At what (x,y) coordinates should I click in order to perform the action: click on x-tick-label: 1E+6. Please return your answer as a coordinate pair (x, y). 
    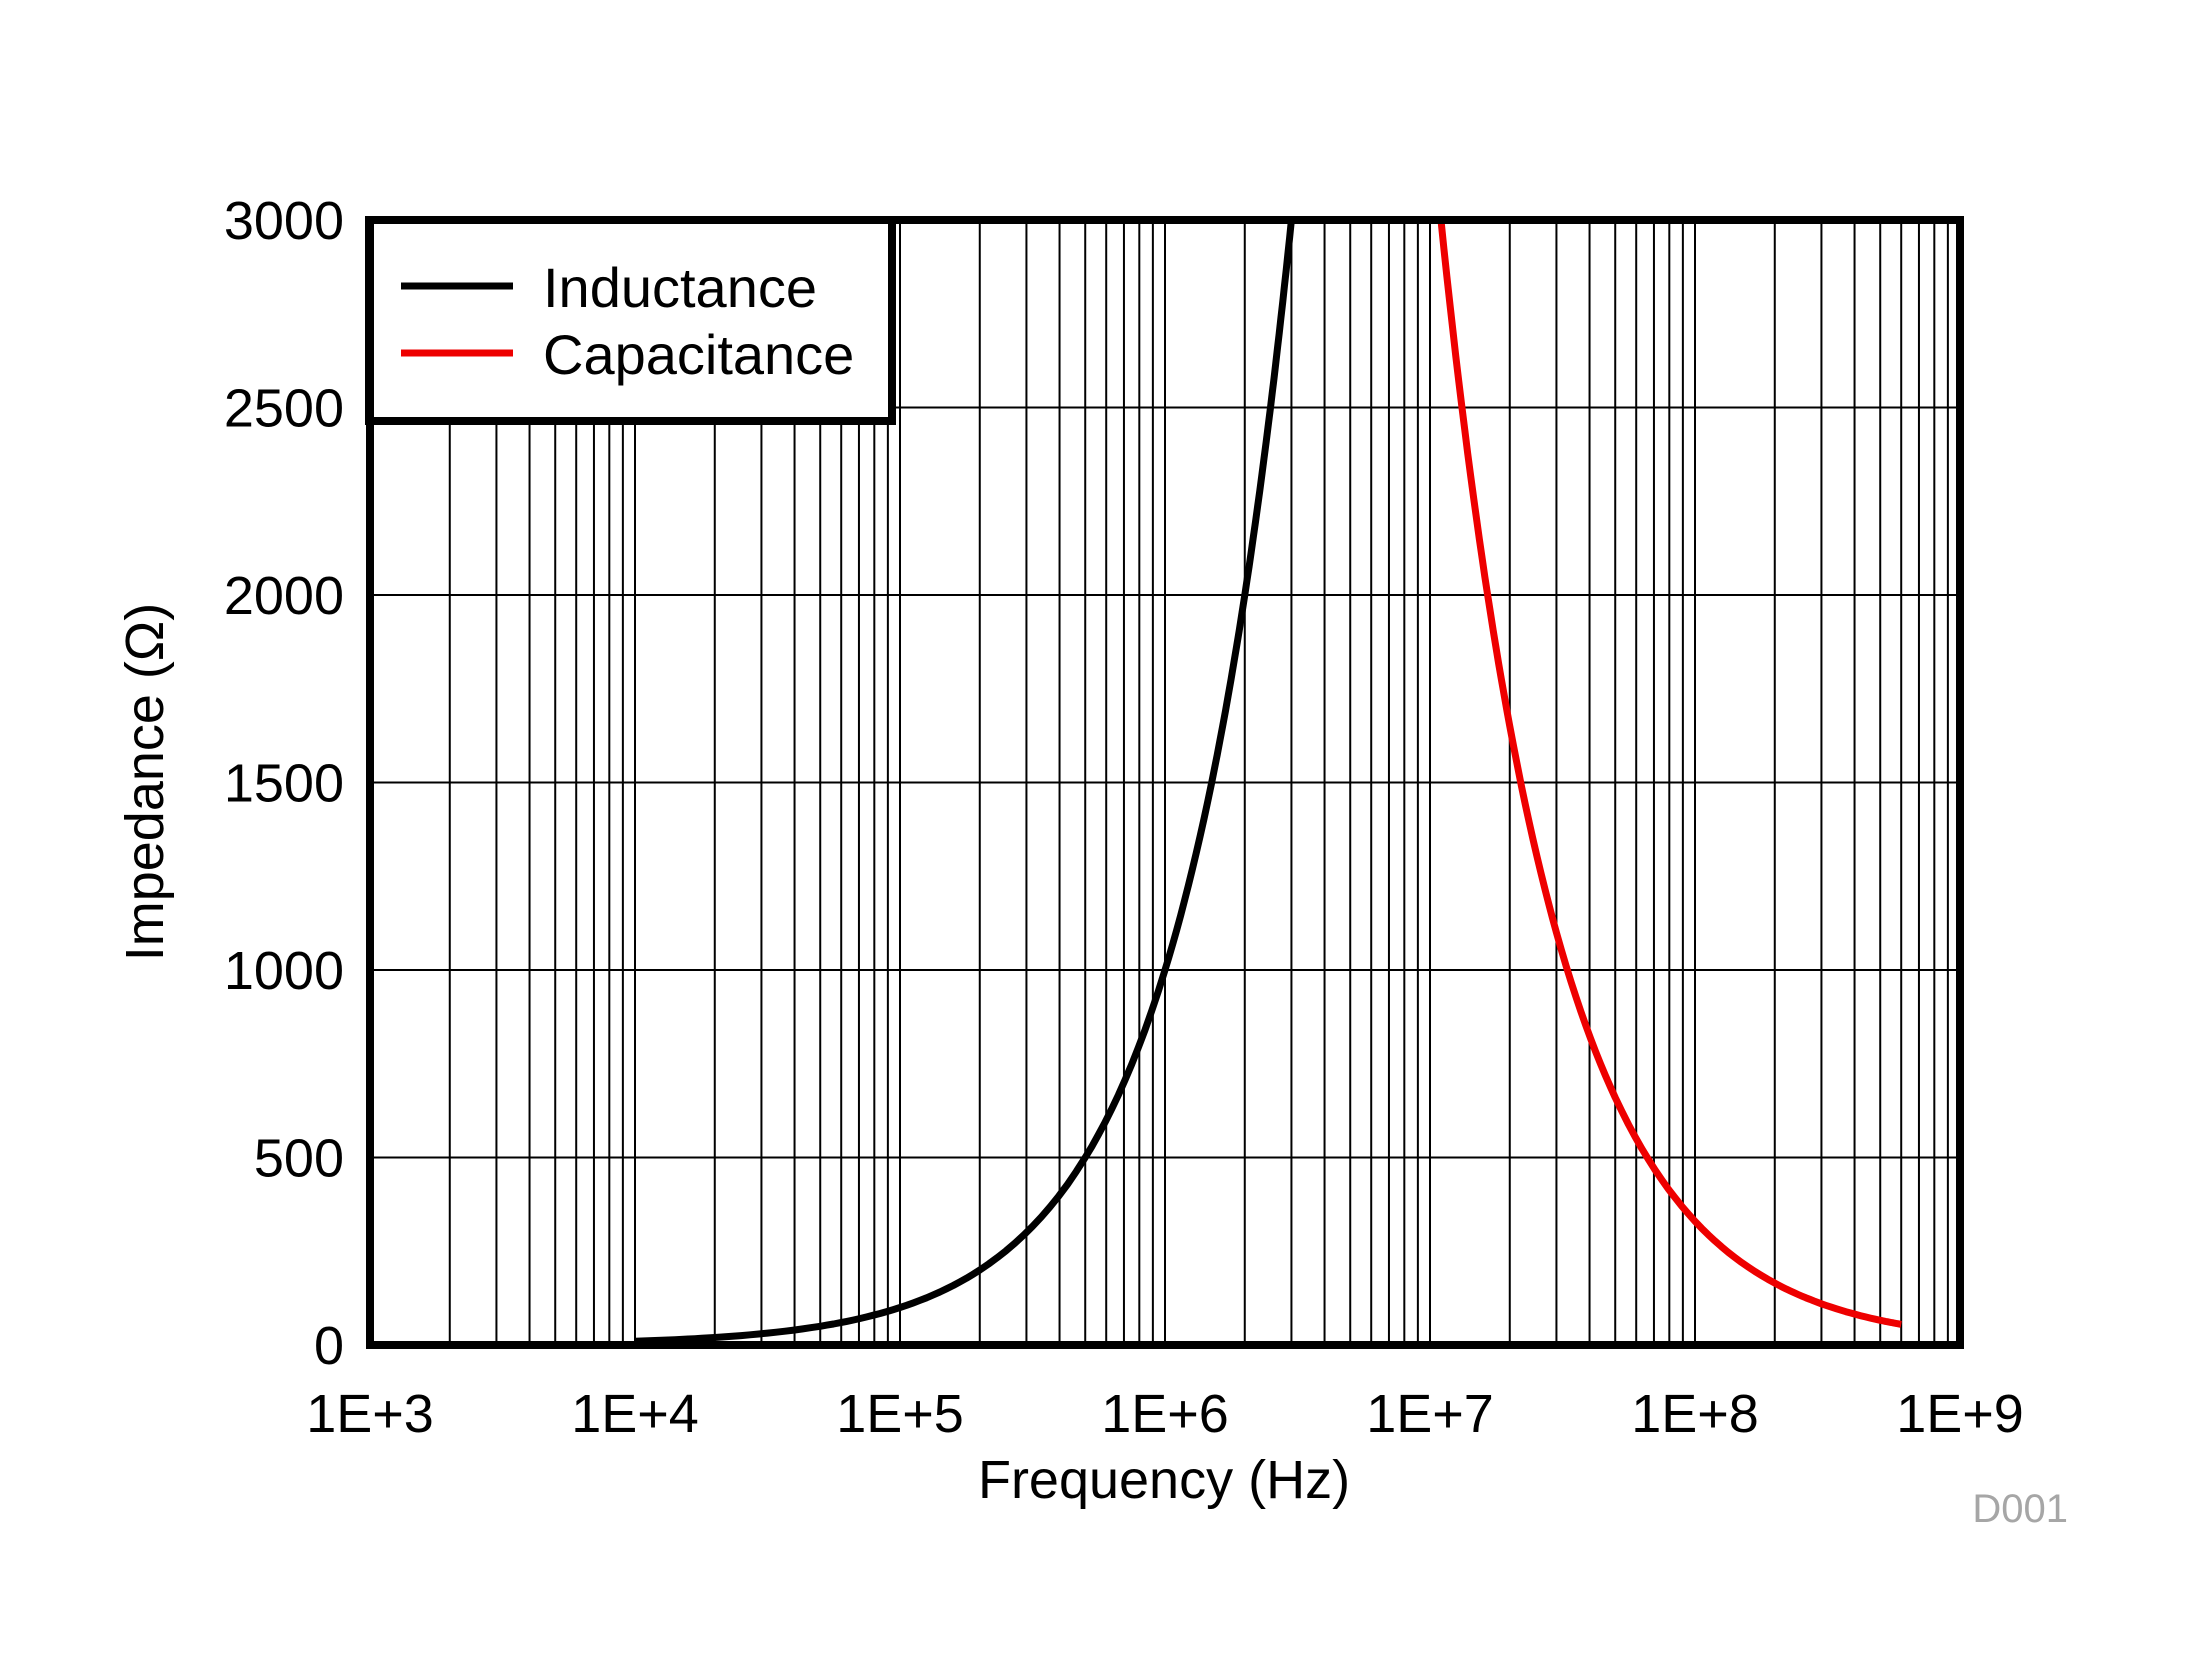
    Looking at the image, I should click on (1165, 1414).